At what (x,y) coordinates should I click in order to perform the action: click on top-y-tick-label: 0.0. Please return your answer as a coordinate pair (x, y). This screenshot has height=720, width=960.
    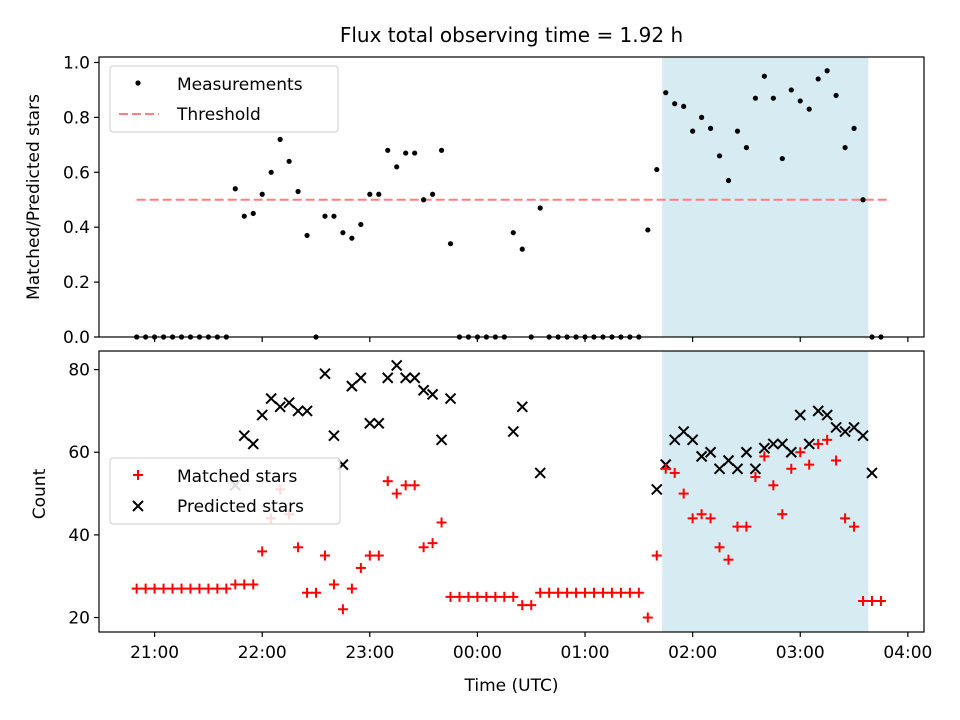
    Looking at the image, I should click on (76, 338).